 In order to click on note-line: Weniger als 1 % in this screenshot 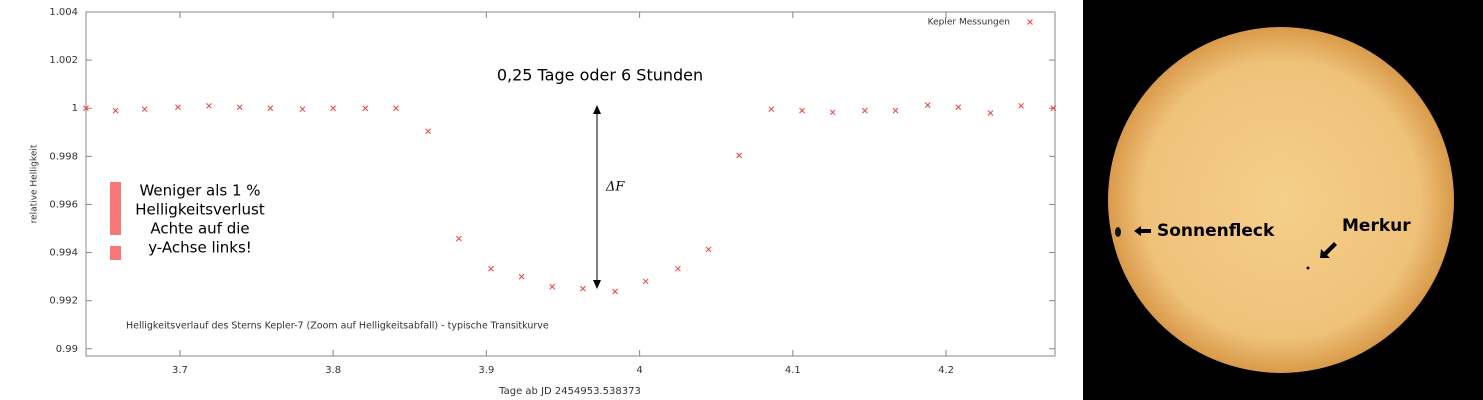, I will do `click(199, 191)`.